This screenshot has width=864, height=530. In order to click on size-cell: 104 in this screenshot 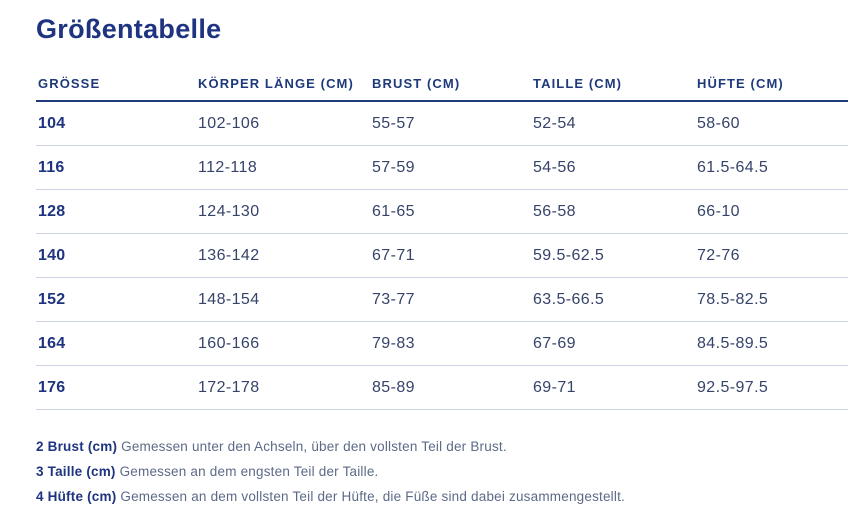, I will do `click(116, 123)`.